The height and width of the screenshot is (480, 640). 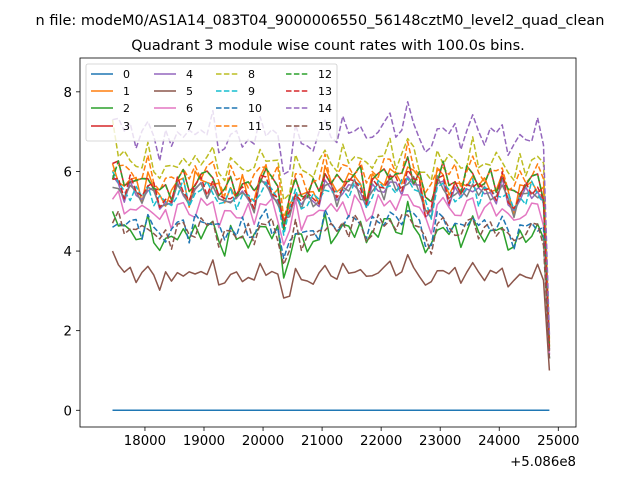 I want to click on legend-label-7: 7, so click(x=189, y=126).